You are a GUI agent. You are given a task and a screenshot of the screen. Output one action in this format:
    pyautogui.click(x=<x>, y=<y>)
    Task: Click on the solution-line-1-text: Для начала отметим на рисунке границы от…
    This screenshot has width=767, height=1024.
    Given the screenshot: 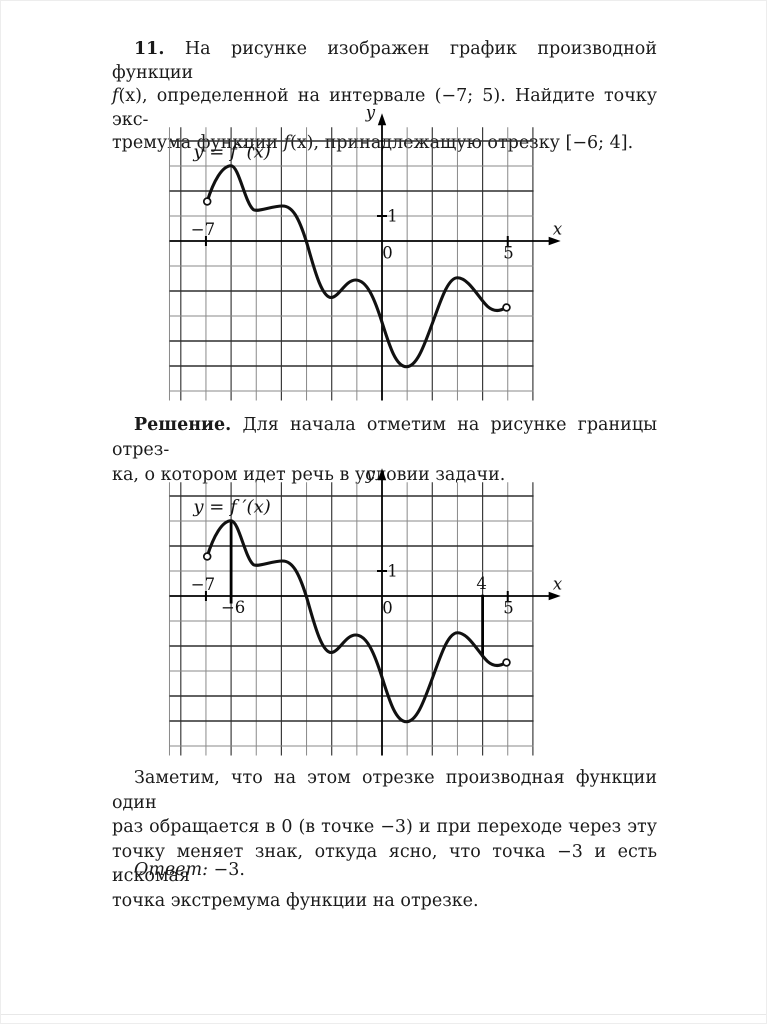 What is the action you would take?
    pyautogui.click(x=384, y=437)
    